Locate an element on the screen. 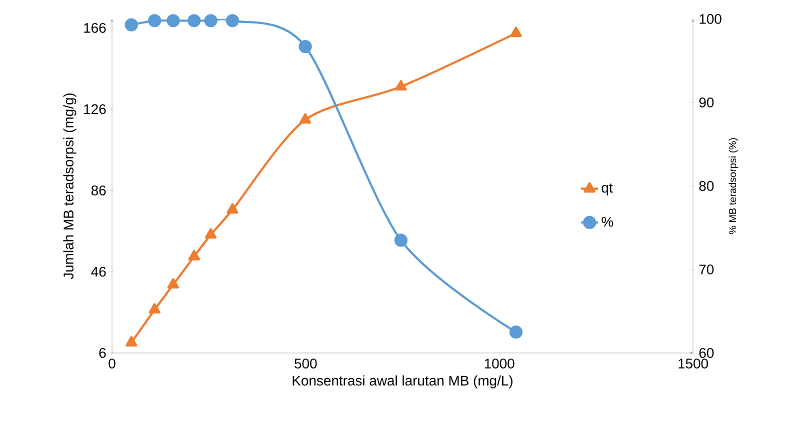 Image resolution: width=791 pixels, height=445 pixels. y2-tick-label: 100 is located at coordinates (711, 19).